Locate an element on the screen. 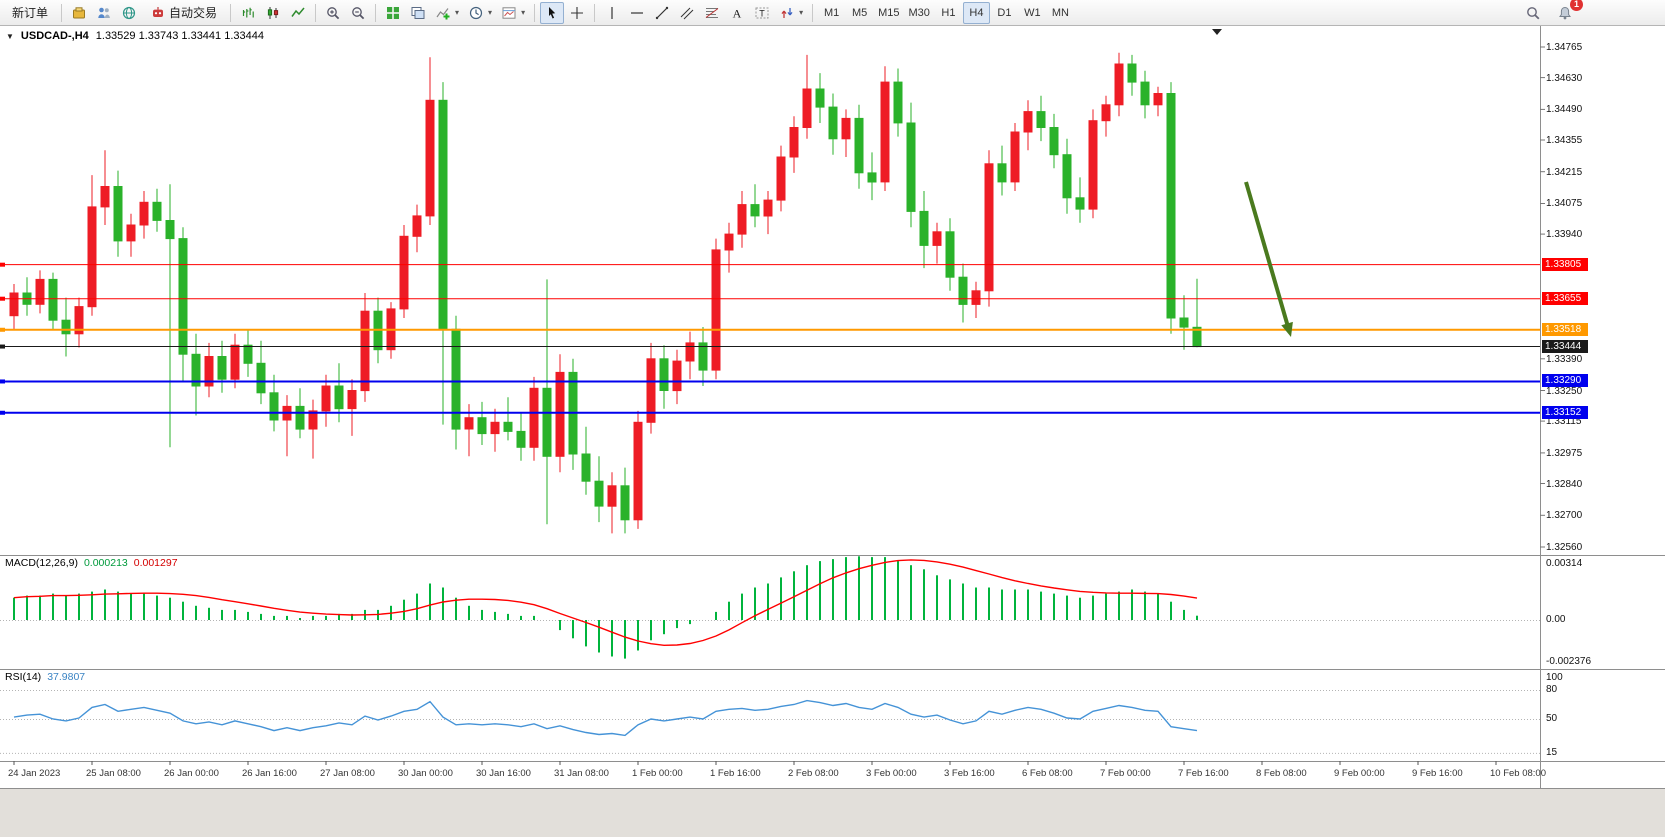  timeframe-label: W1 is located at coordinates (1032, 12).